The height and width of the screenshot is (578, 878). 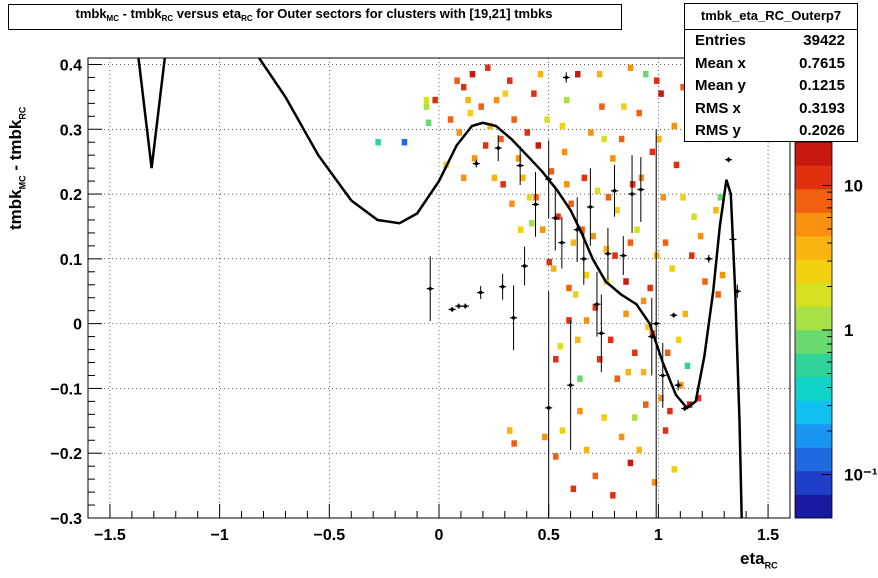 What do you see at coordinates (759, 560) in the screenshot?
I see `x-axis-label: etaRC` at bounding box center [759, 560].